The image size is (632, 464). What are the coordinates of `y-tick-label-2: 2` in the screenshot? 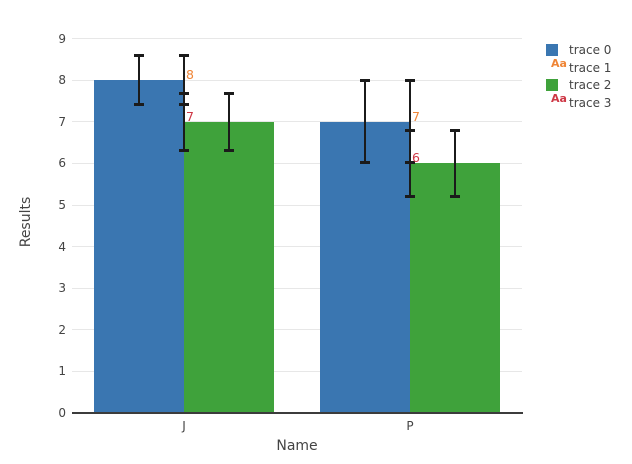 It's located at (62, 329).